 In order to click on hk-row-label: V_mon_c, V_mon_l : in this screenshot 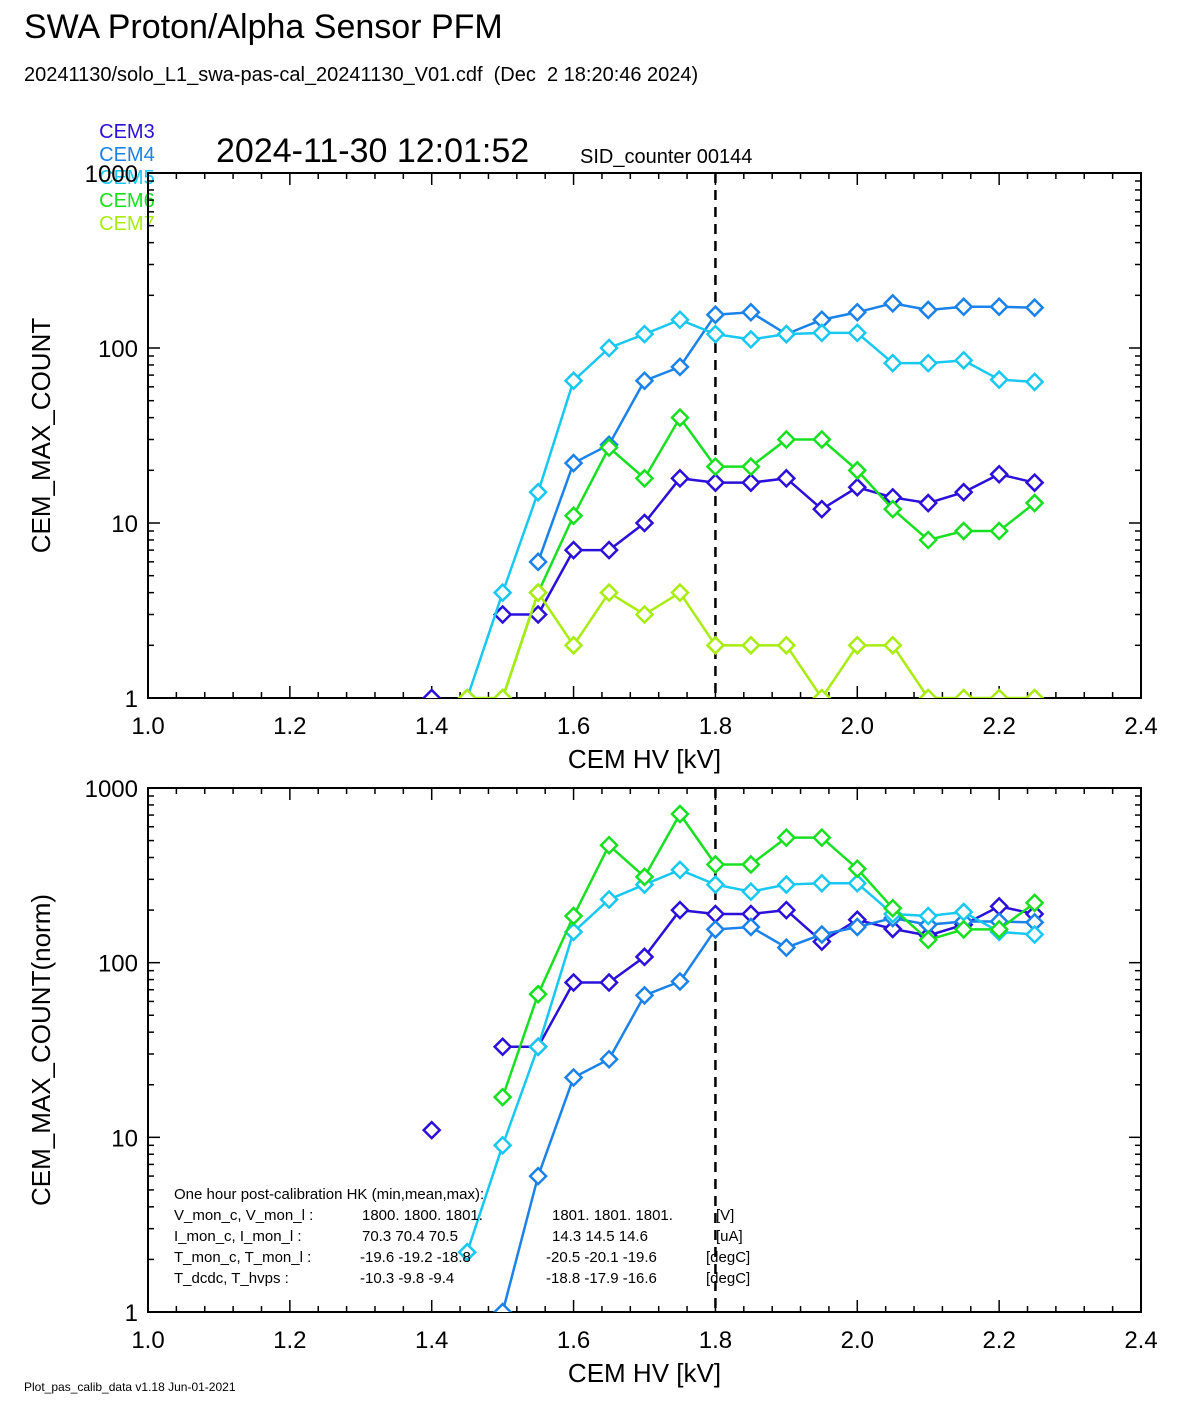, I will do `click(243, 1215)`.